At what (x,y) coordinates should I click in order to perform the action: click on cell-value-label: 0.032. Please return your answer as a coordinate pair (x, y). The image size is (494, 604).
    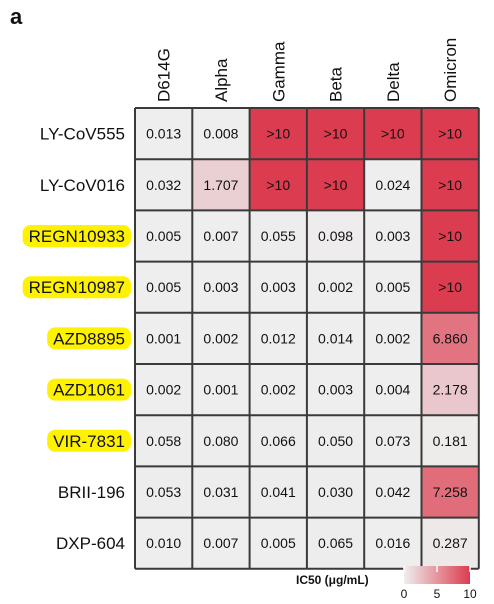
    Looking at the image, I should click on (163, 185).